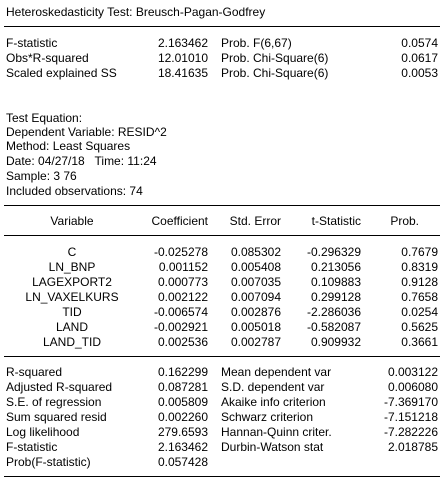 Image resolution: width=445 pixels, height=481 pixels. What do you see at coordinates (59, 387) in the screenshot?
I see `summary-label: Adjusted R-squared` at bounding box center [59, 387].